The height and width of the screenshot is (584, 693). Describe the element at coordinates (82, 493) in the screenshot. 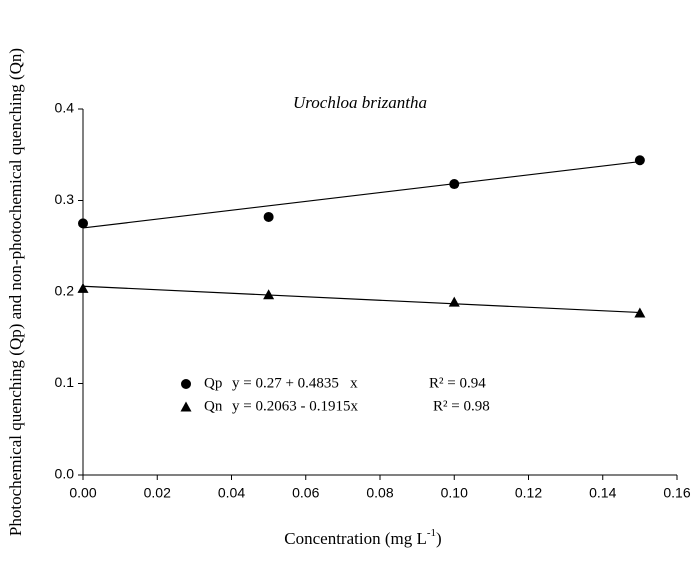

I see `x-tick-label: 0.00` at that location.